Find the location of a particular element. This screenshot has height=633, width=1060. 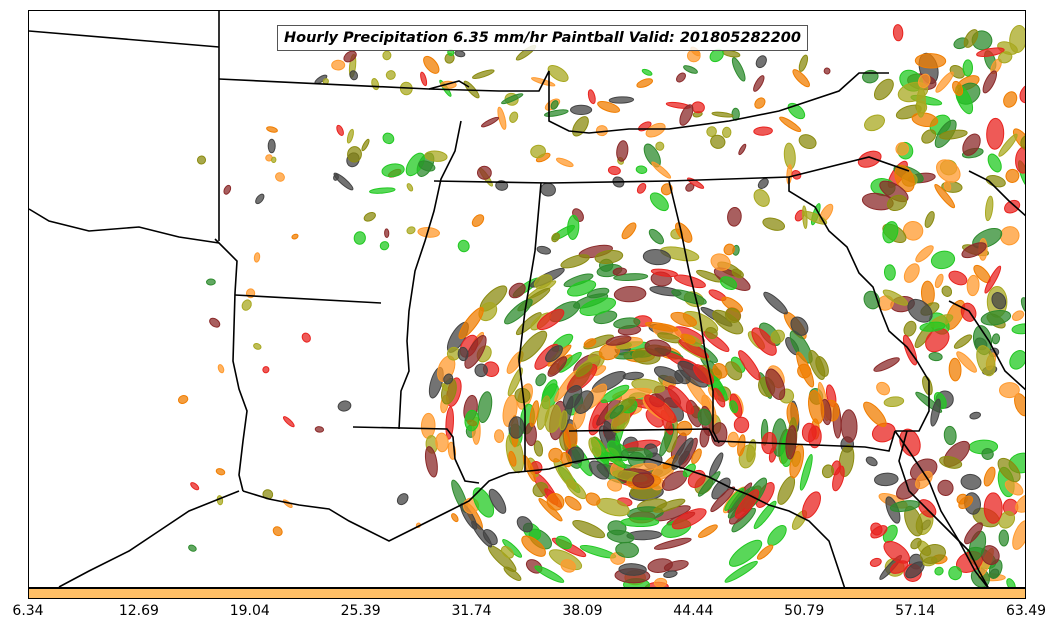

colorbar-tick-label: 31.74 is located at coordinates (471, 611).